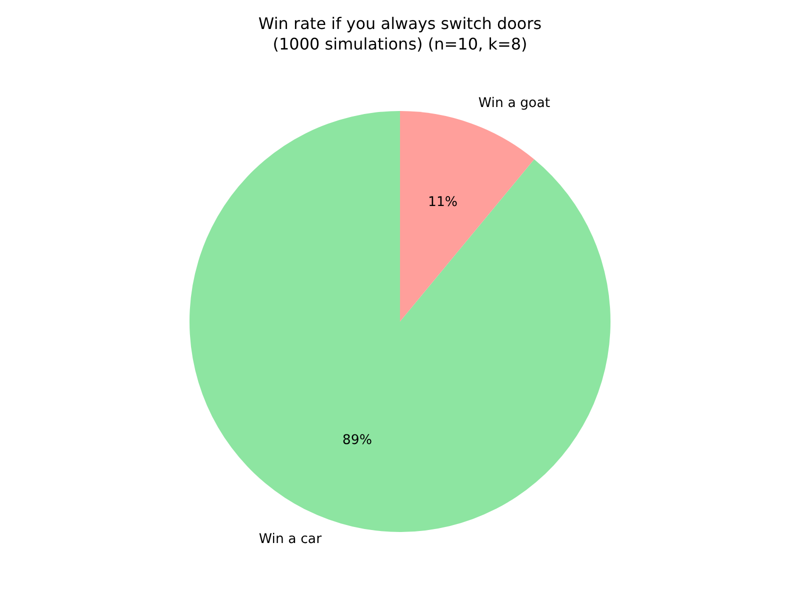 The height and width of the screenshot is (600, 800). I want to click on data-label: 11%, so click(443, 202).